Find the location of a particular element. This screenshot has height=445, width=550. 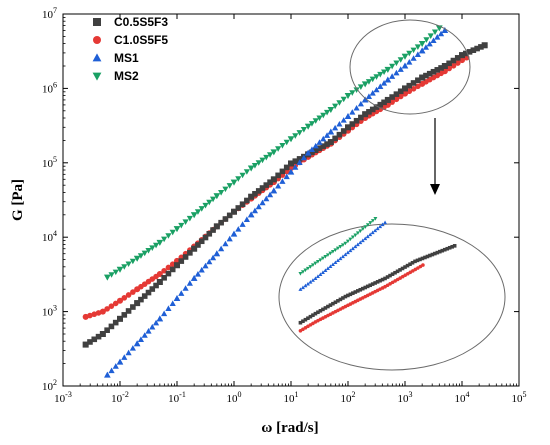

inset-series-C1.0S5F5 is located at coordinates (361, 298).